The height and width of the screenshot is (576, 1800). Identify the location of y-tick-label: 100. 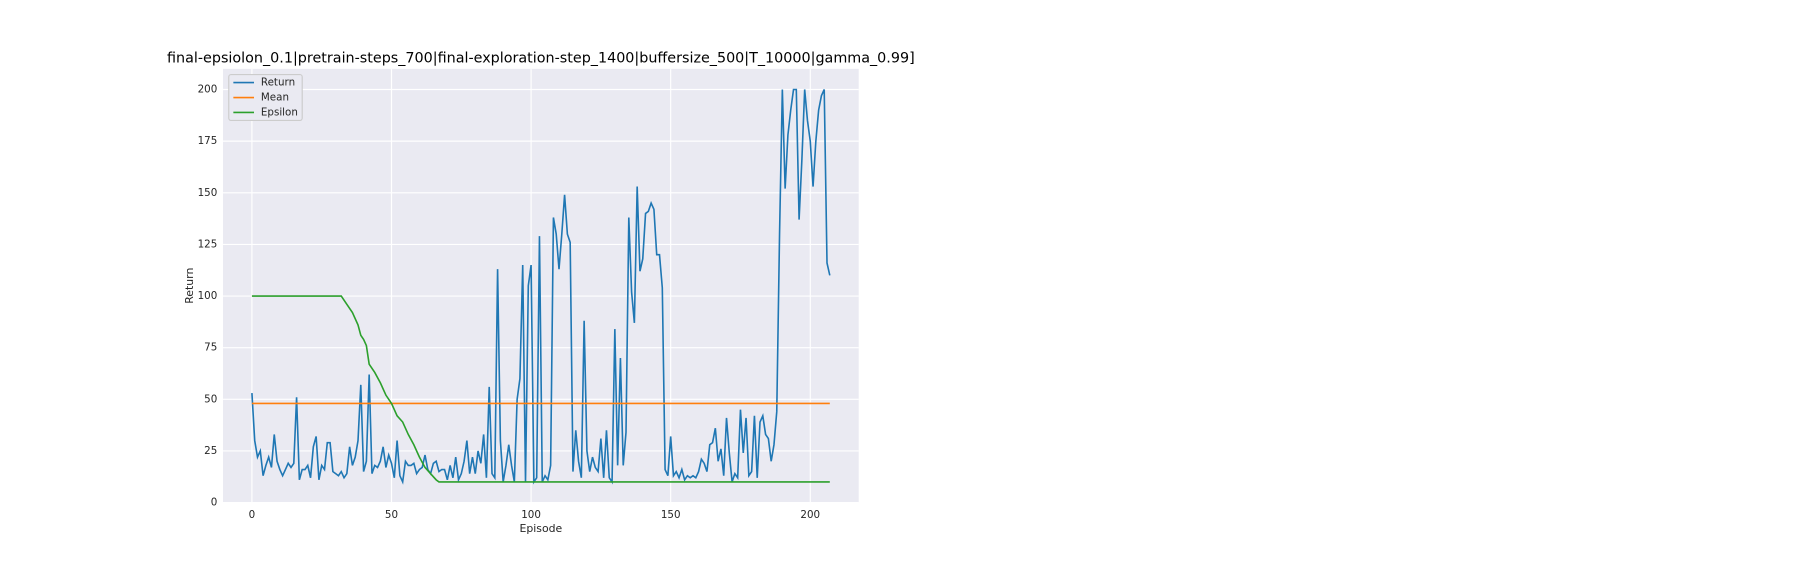
(208, 296).